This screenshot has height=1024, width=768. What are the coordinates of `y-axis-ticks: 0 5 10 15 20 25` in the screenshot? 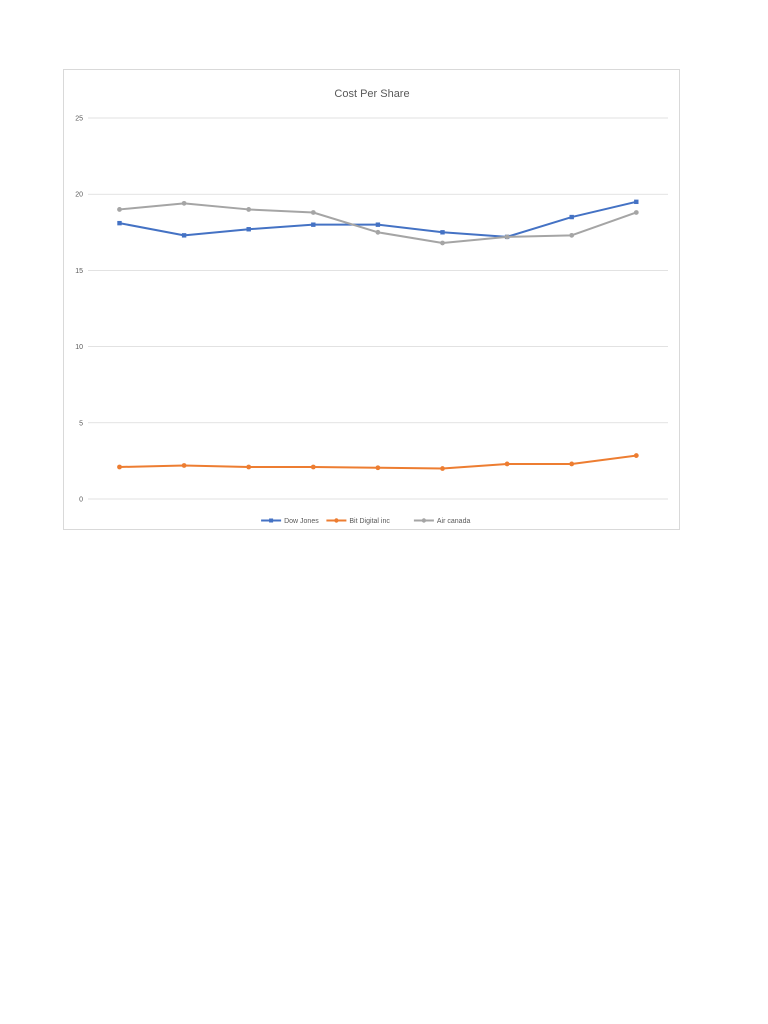 It's located at (79, 310).